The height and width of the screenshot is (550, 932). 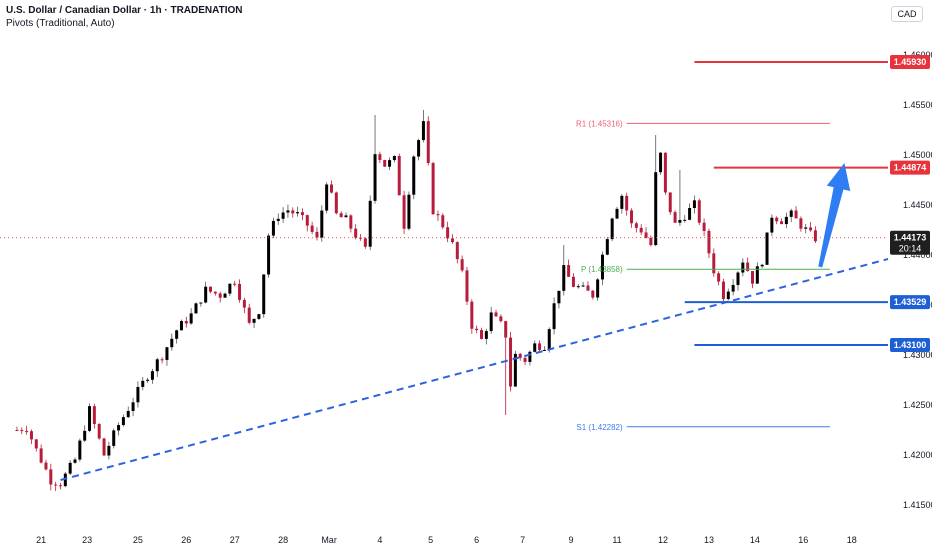 I want to click on price-axis-tick: 1.41500, so click(x=917, y=505).